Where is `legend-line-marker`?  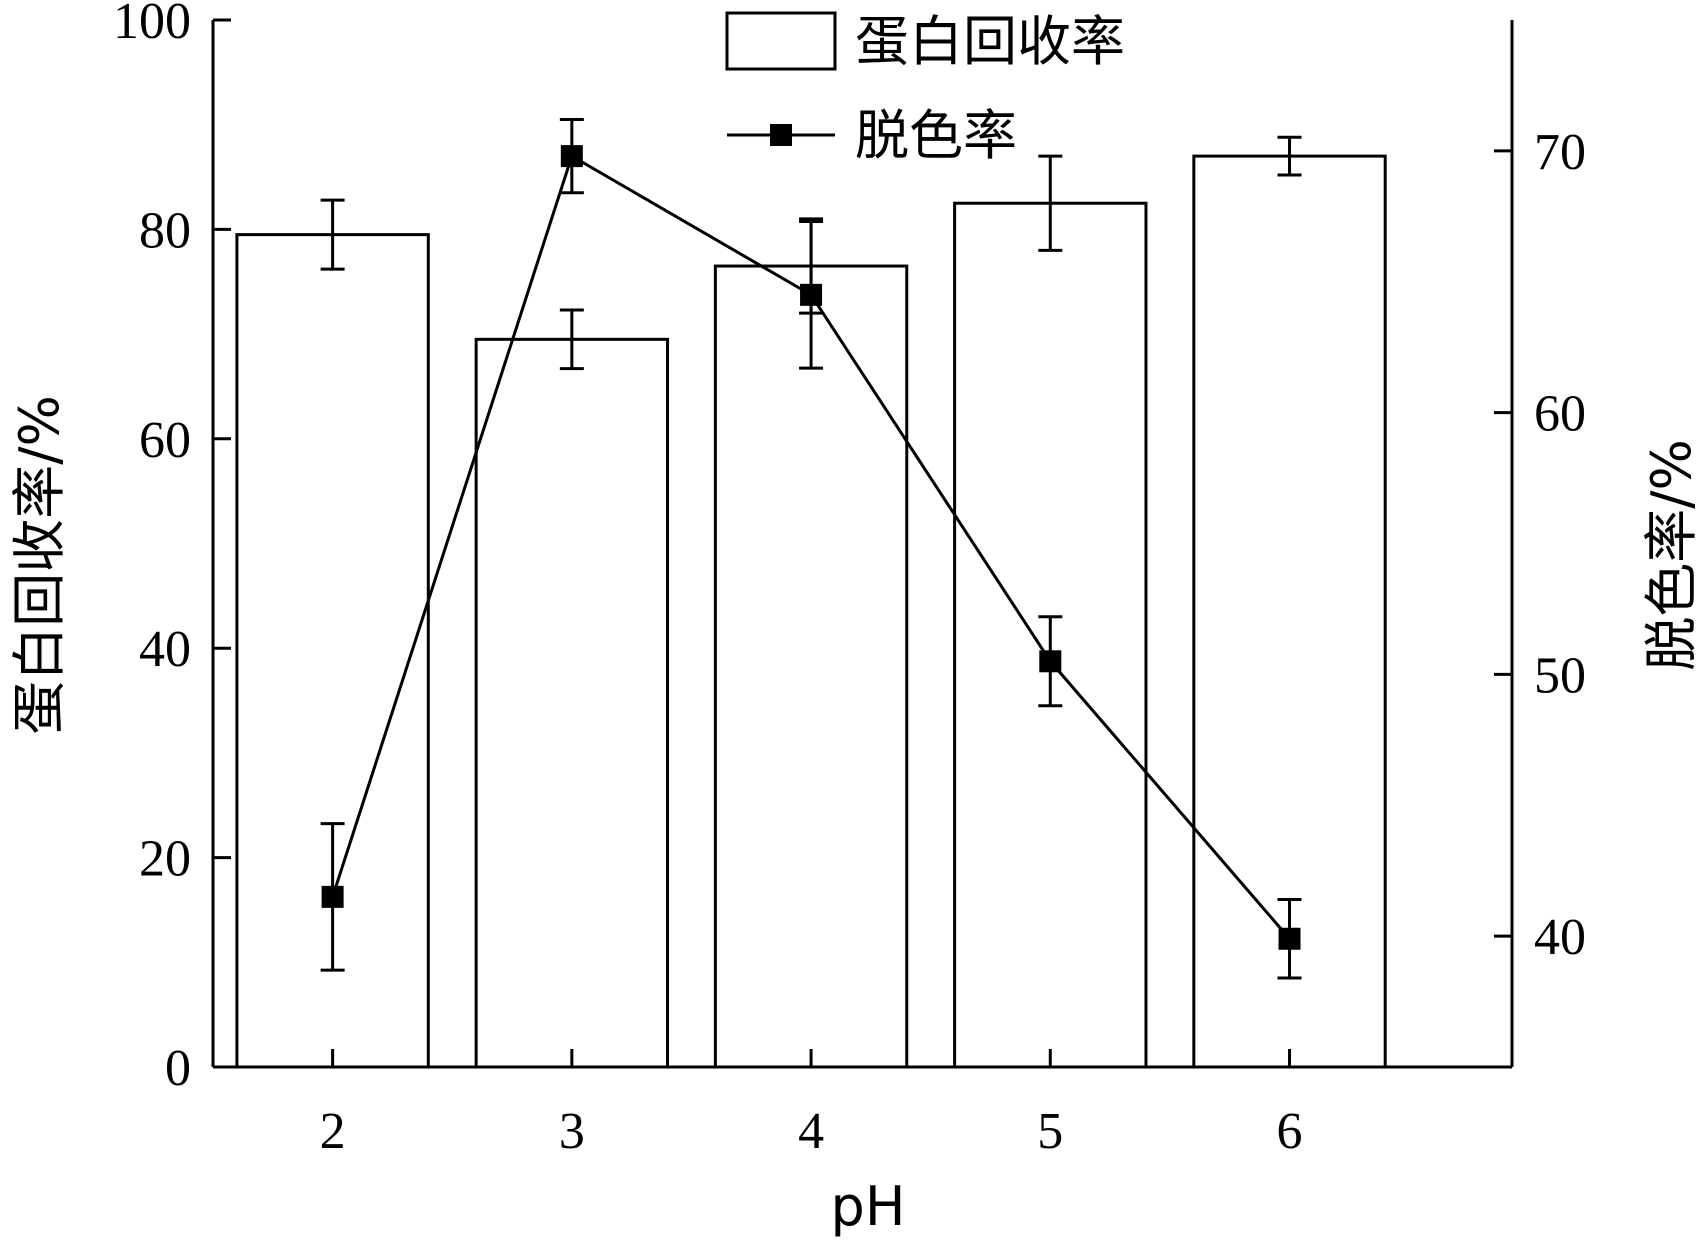
legend-line-marker is located at coordinates (781, 135).